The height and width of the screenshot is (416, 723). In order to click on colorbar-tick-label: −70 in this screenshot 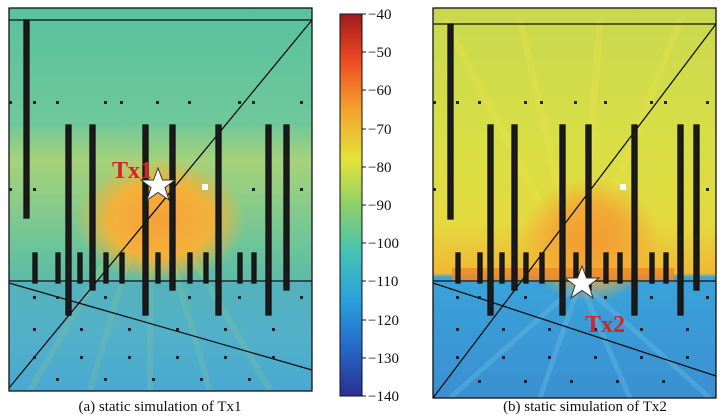, I will do `click(379, 130)`.